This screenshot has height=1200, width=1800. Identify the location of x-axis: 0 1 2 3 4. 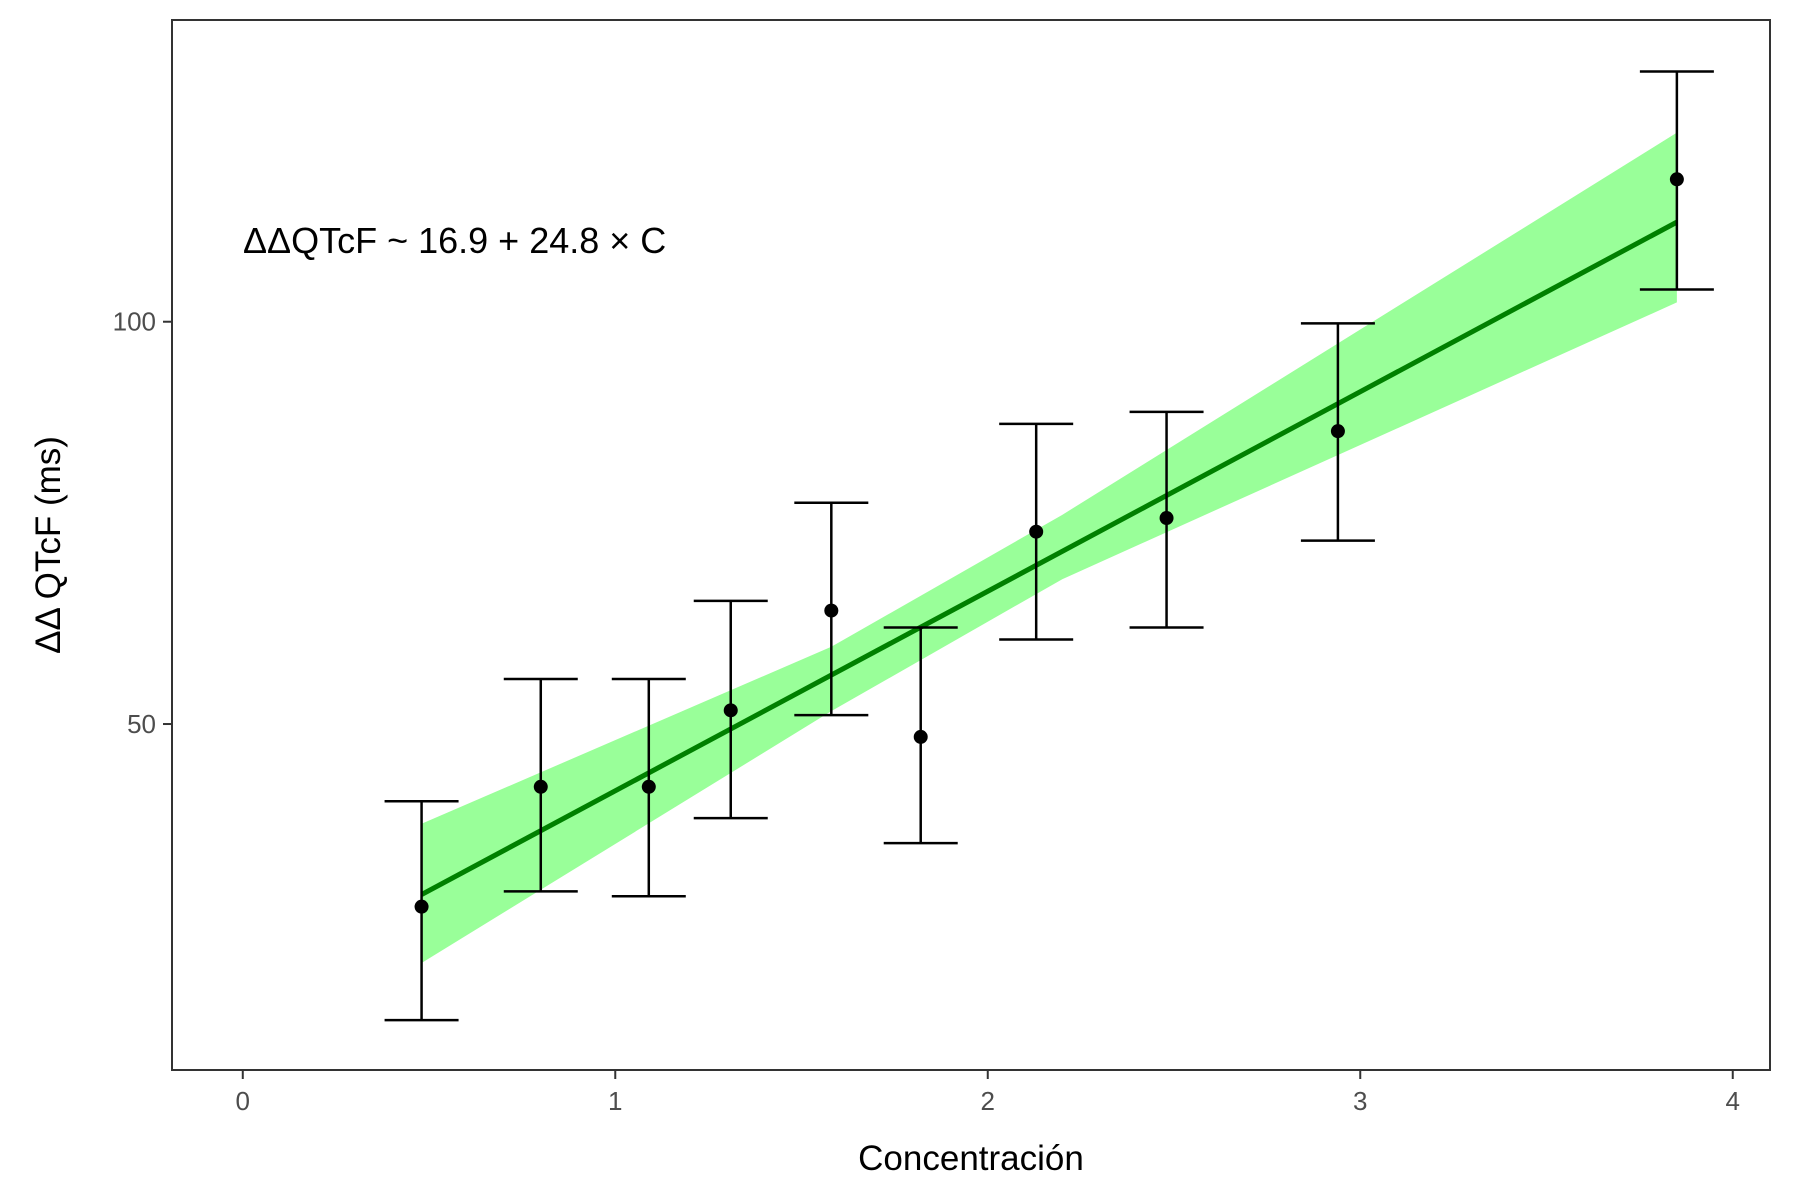
(988, 1093).